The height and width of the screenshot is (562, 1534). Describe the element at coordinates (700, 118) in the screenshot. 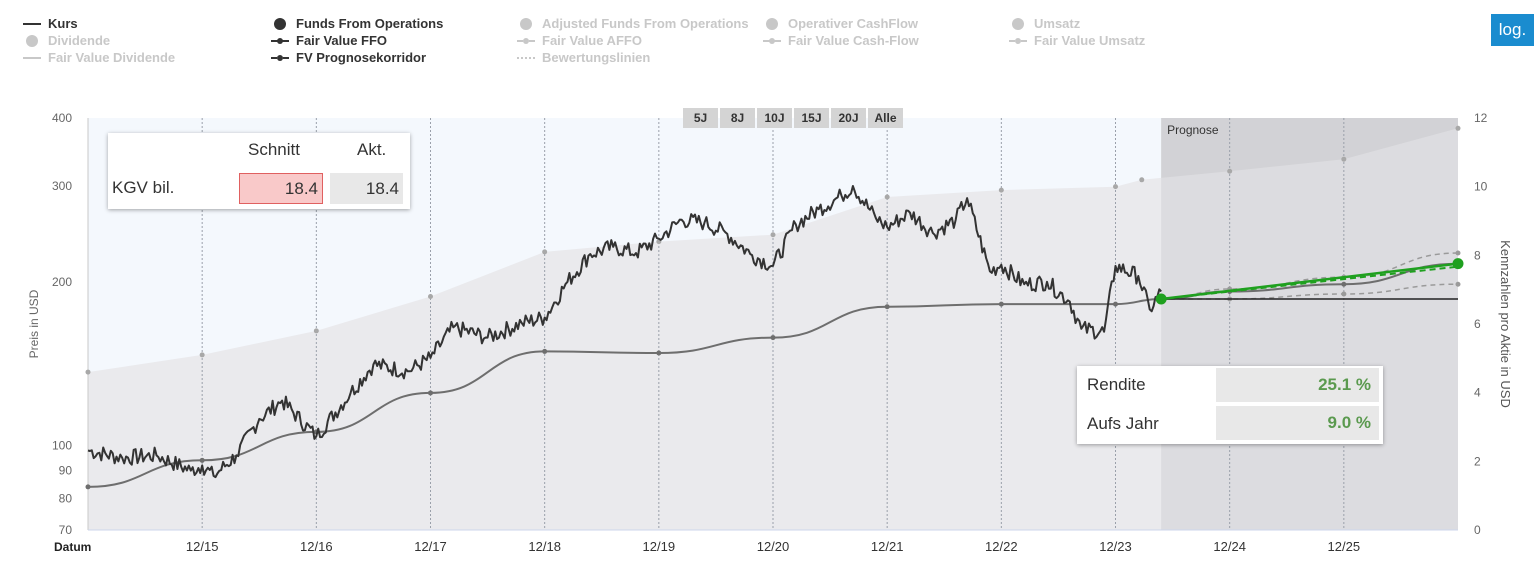

I see `timeframe-button: 5J` at that location.